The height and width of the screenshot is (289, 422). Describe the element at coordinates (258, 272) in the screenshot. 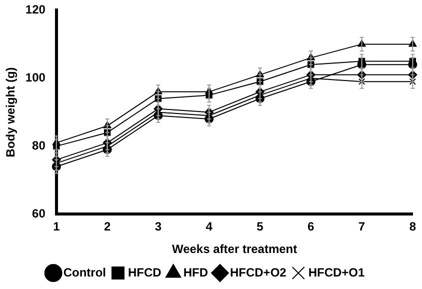

I see `legend-label: HFCD+O2` at that location.